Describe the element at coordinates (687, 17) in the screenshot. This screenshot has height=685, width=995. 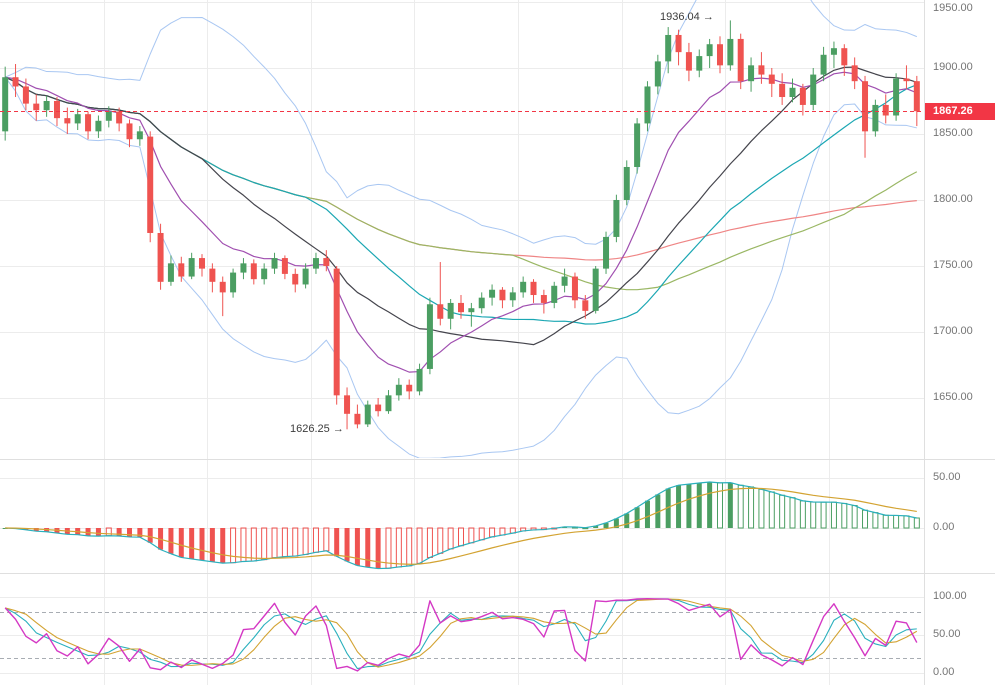
I see `high-price-annotation: 1936.04 →` at that location.